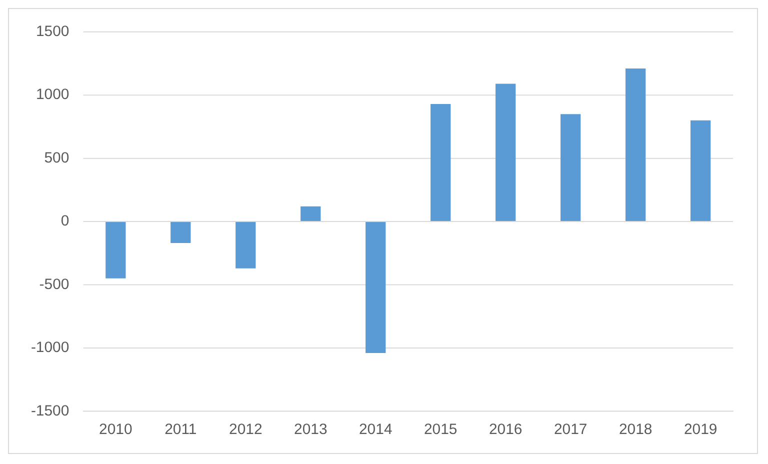 The width and height of the screenshot is (768, 464). I want to click on x-tick-label: 2018, so click(635, 429).